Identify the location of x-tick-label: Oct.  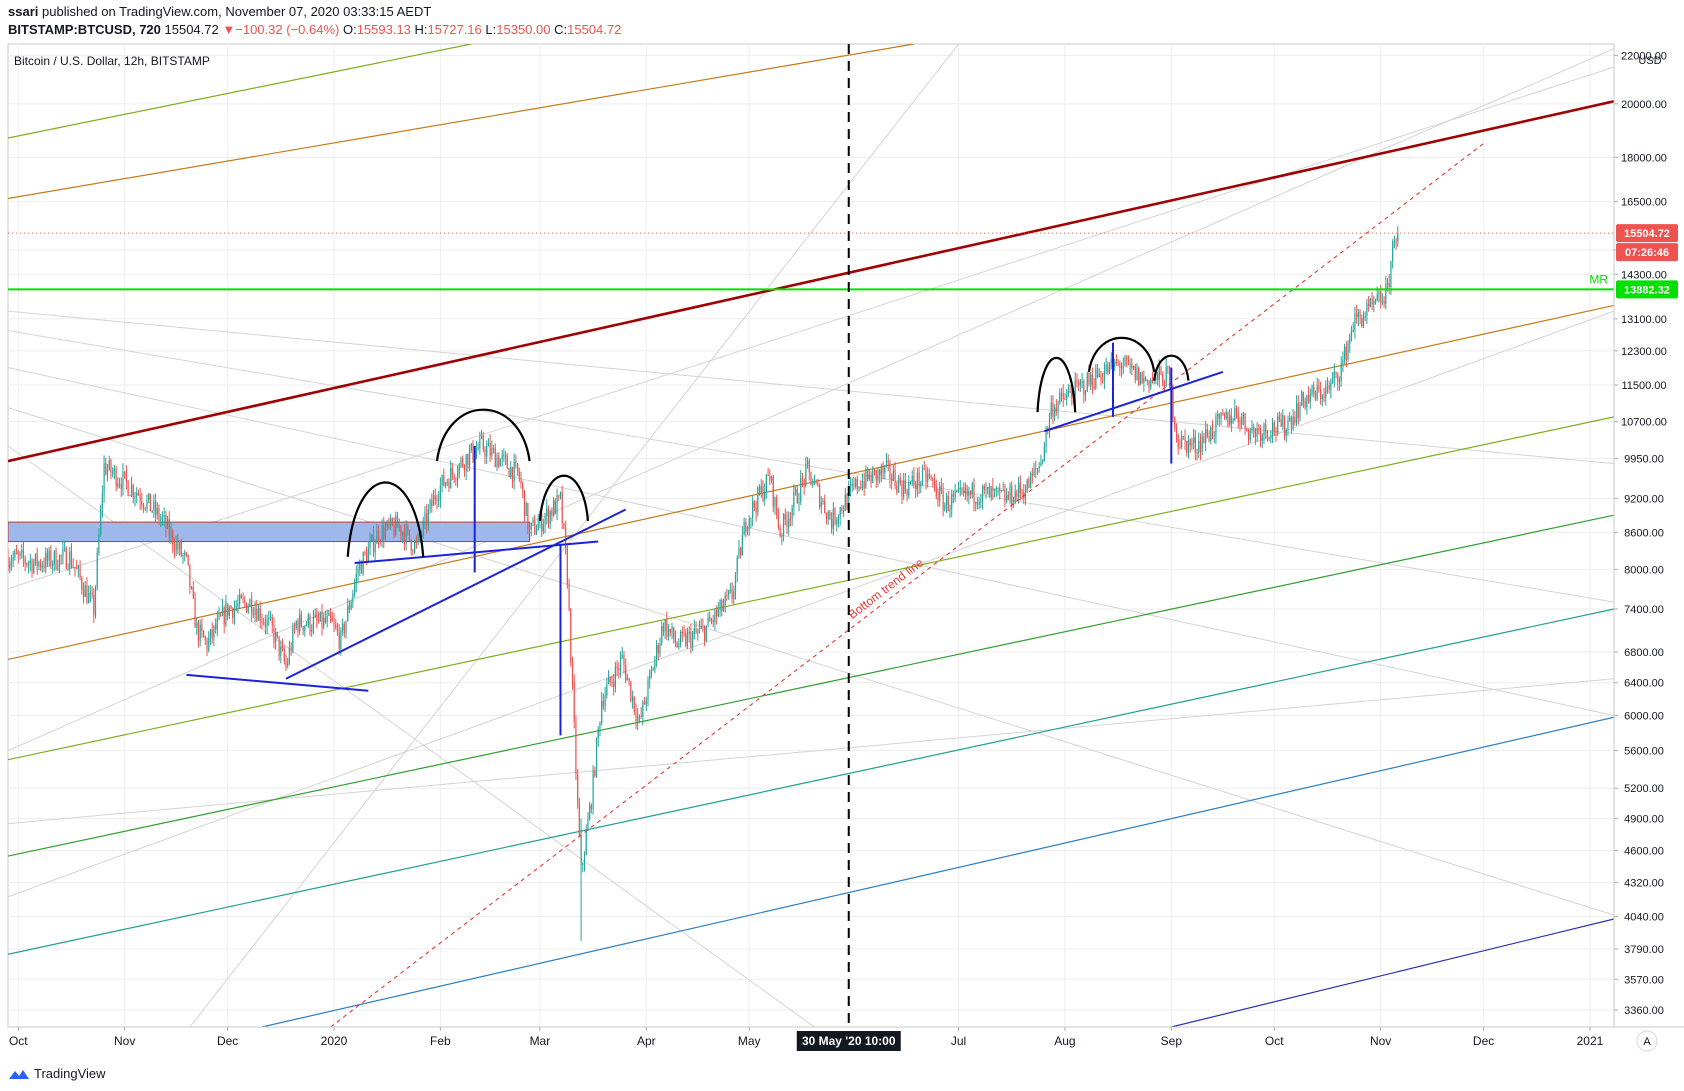
(18, 1041).